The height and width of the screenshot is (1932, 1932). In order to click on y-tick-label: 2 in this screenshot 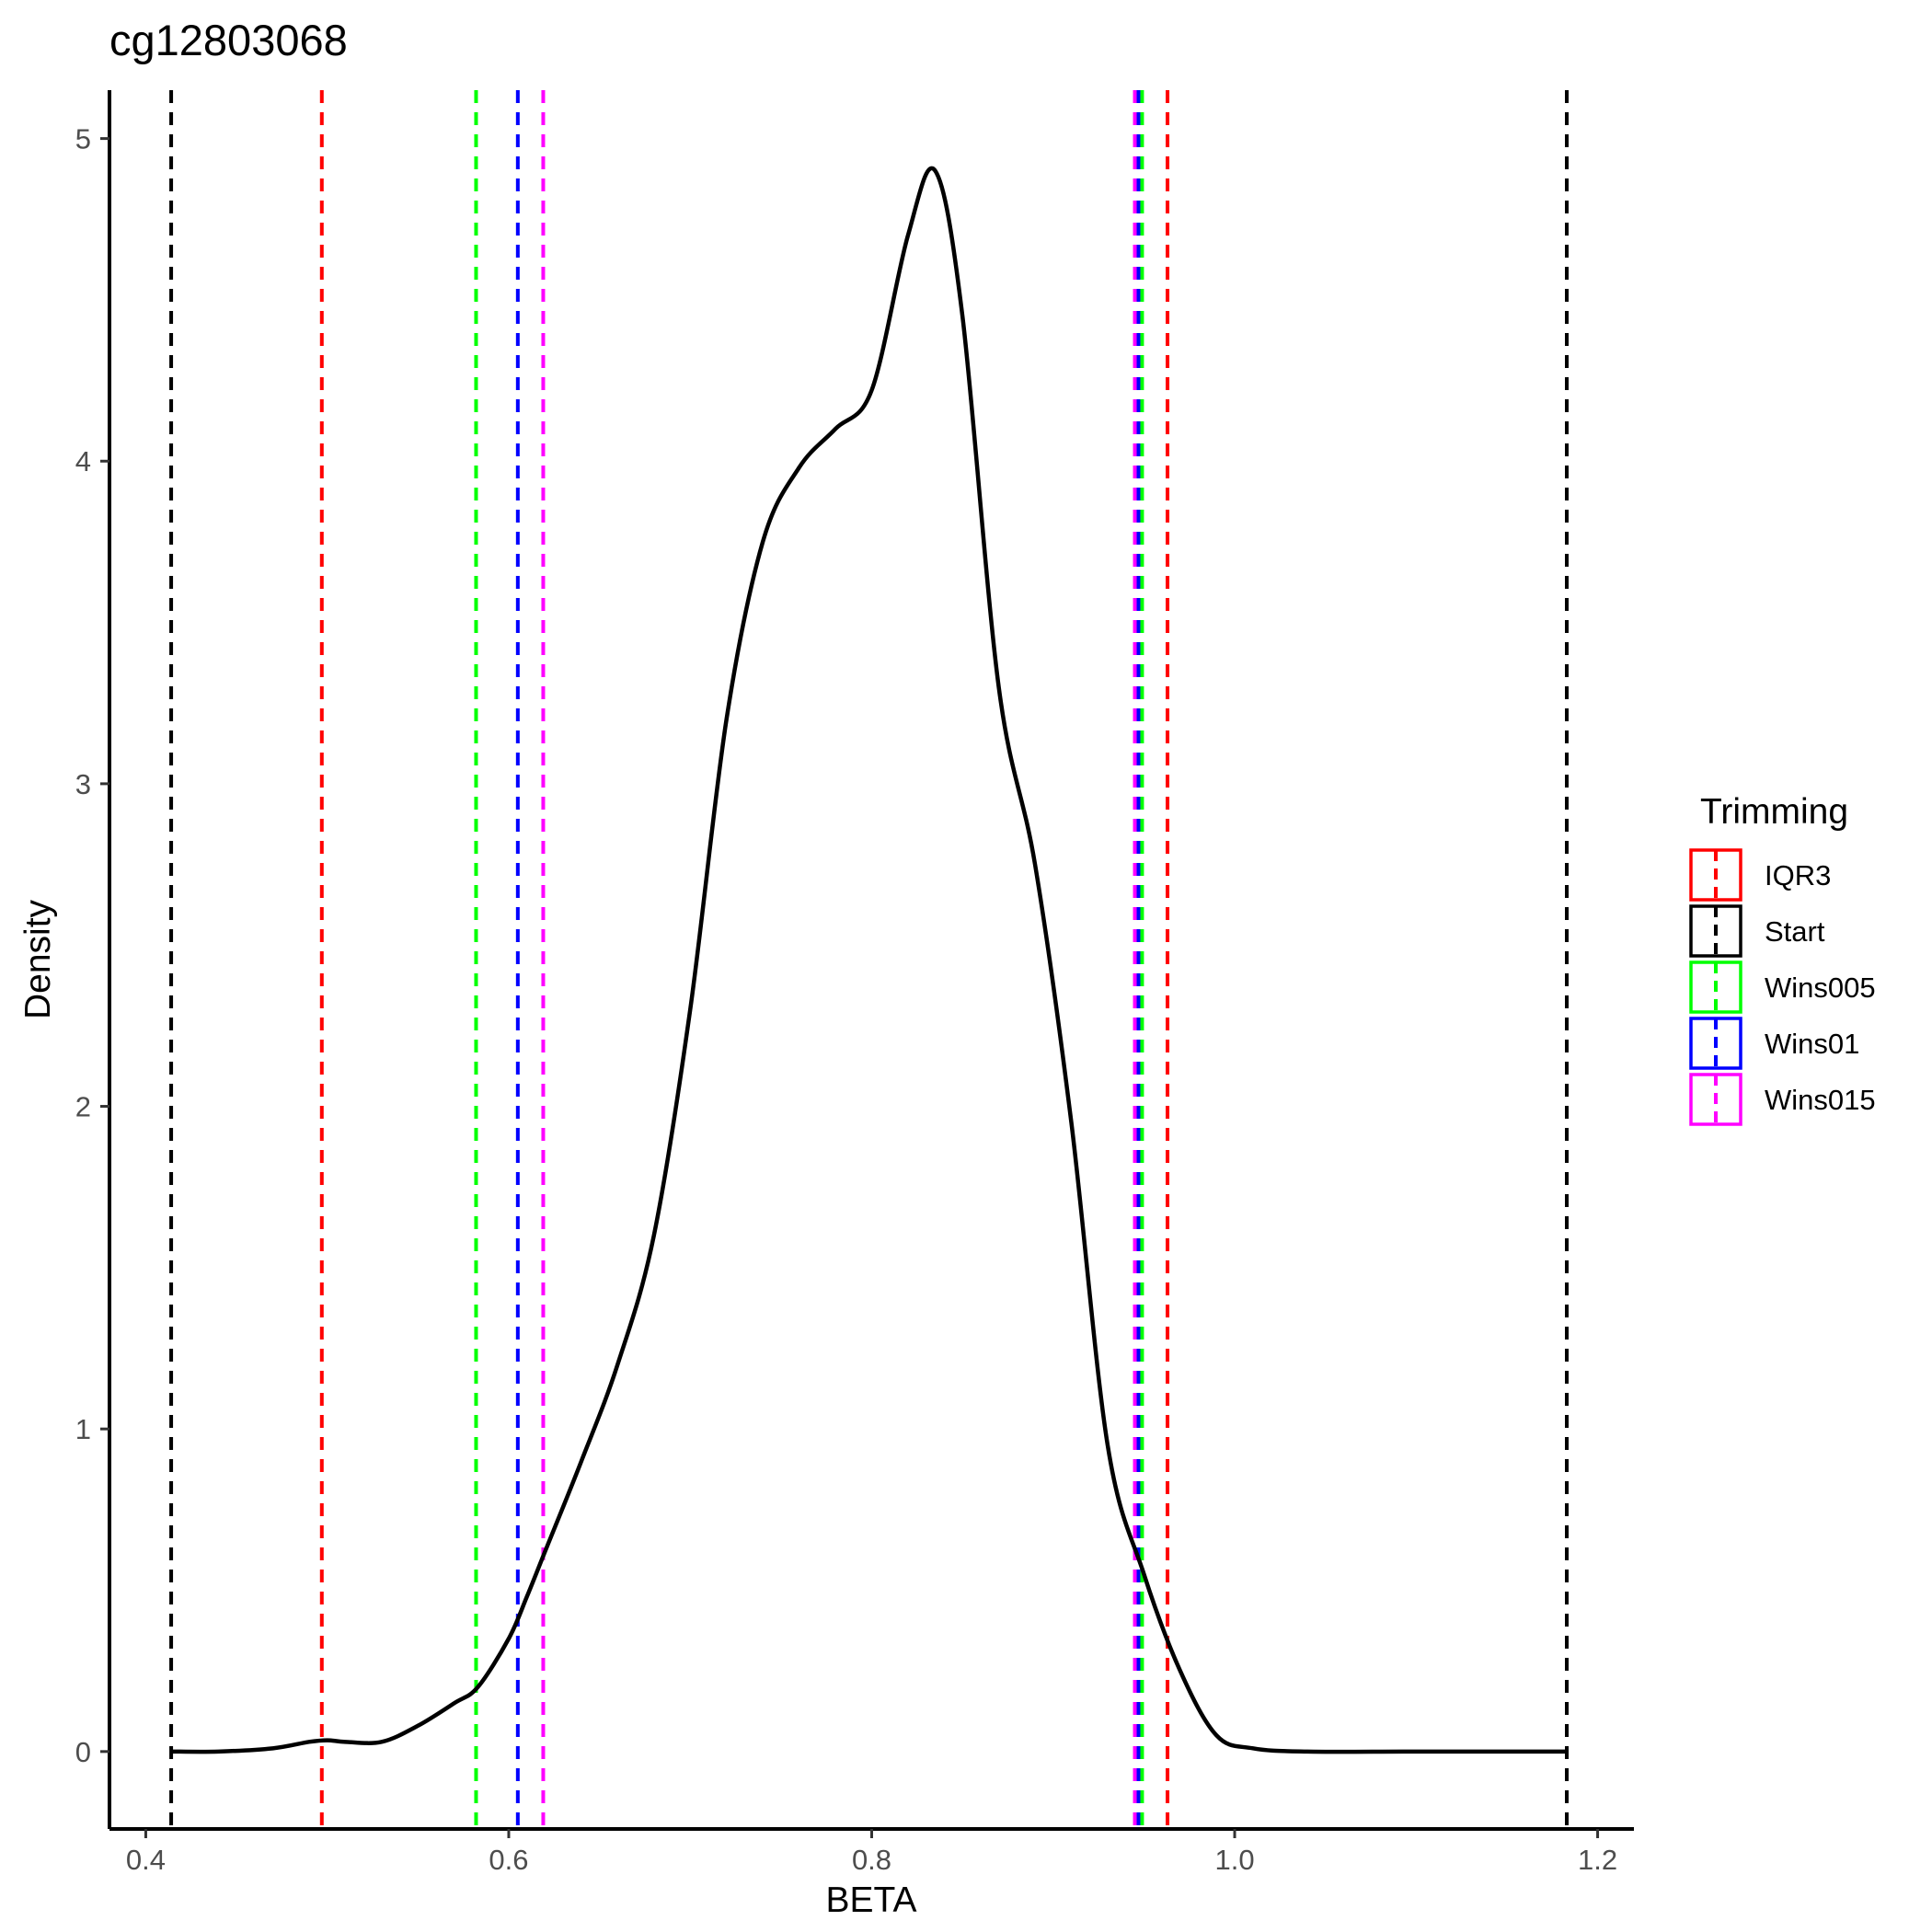, I will do `click(83, 1107)`.